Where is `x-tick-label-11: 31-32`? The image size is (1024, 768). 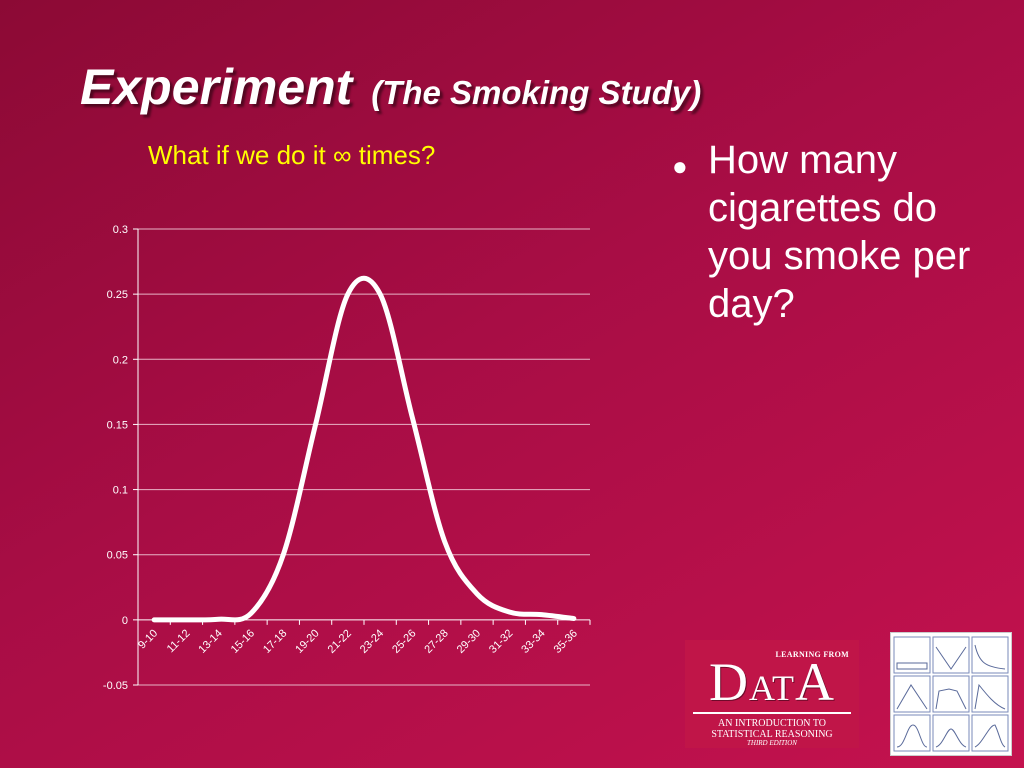 x-tick-label-11: 31-32 is located at coordinates (501, 641).